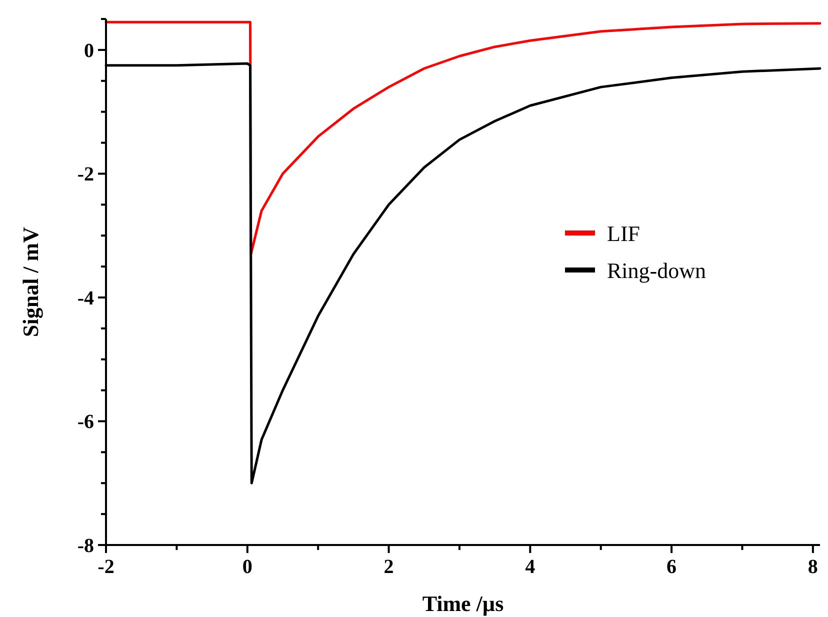 Image resolution: width=828 pixels, height=617 pixels. Describe the element at coordinates (85, 546) in the screenshot. I see `y-tick-label: -8` at that location.